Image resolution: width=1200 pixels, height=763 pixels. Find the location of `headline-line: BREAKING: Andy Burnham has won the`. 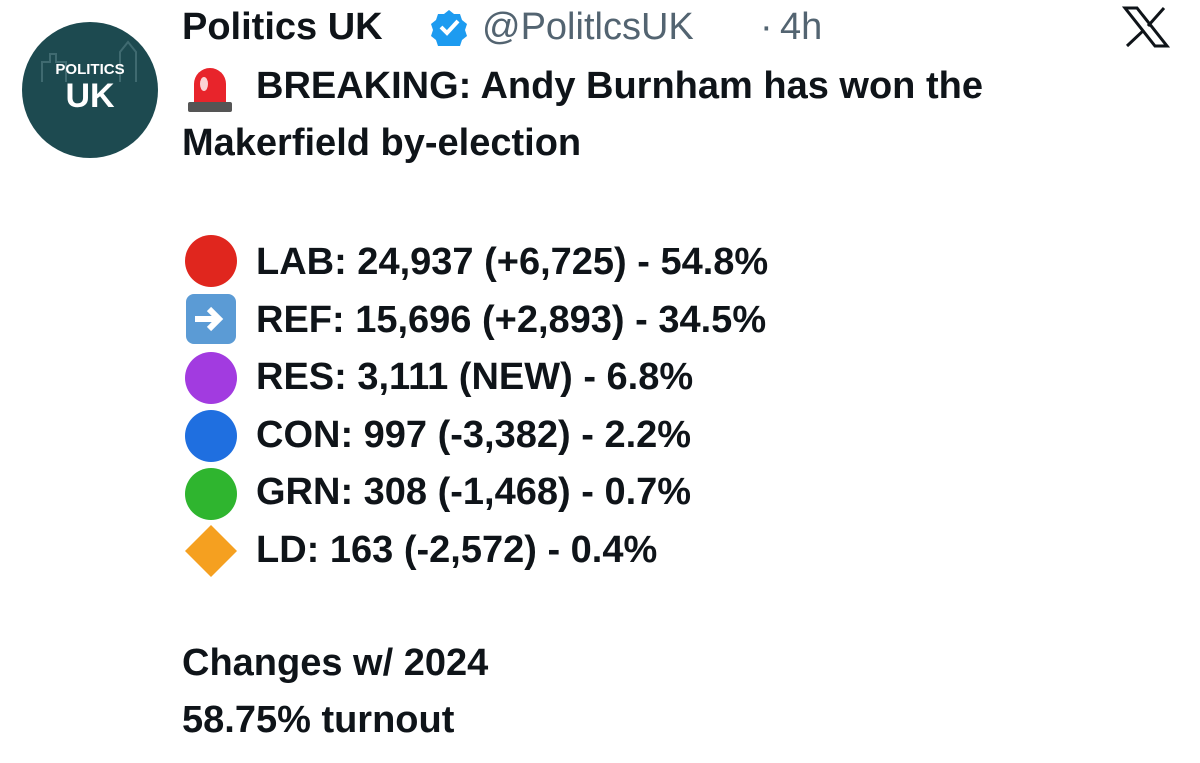

headline-line: BREAKING: Andy Burnham has won the is located at coordinates (619, 86).